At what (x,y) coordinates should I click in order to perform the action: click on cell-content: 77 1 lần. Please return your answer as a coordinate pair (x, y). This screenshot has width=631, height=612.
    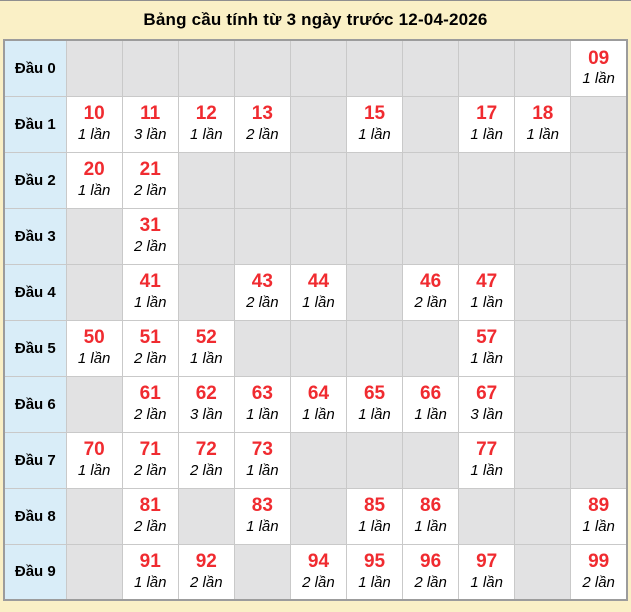
    Looking at the image, I should click on (486, 460).